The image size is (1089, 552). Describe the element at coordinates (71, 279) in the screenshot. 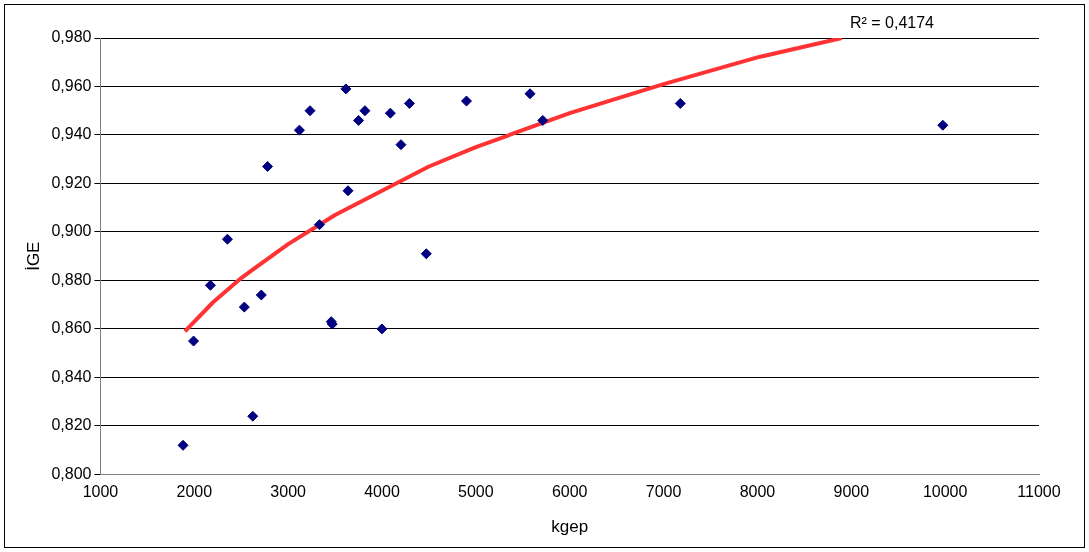

I see `y-tick-label: 0,880` at that location.